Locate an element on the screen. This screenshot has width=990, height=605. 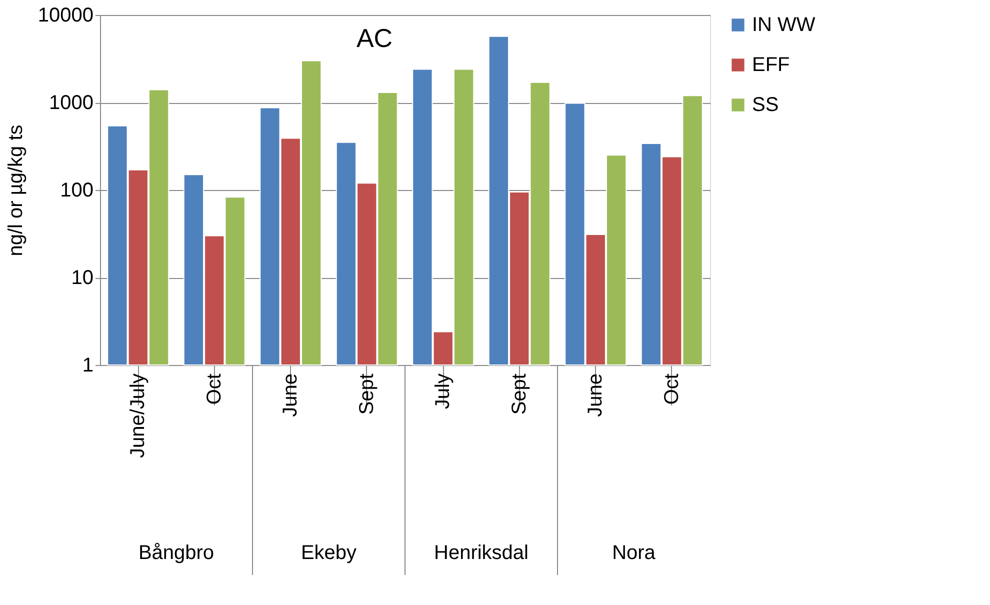
legend-label: EFF is located at coordinates (771, 65).